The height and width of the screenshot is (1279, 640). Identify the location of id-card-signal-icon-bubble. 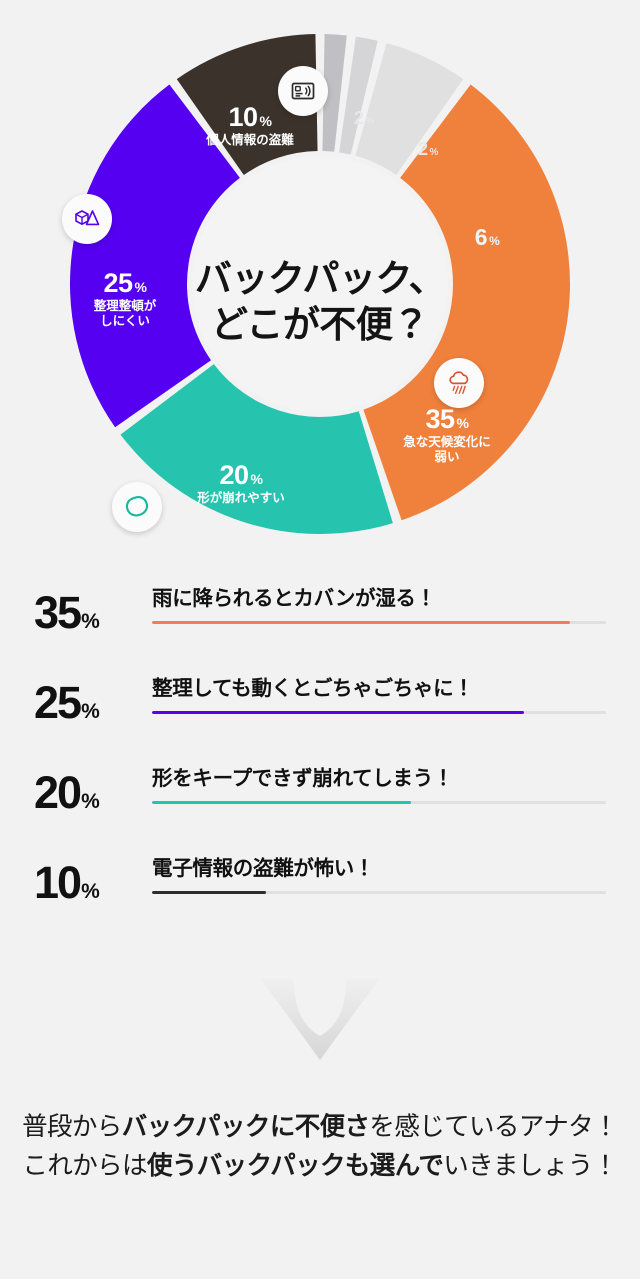
(303, 91).